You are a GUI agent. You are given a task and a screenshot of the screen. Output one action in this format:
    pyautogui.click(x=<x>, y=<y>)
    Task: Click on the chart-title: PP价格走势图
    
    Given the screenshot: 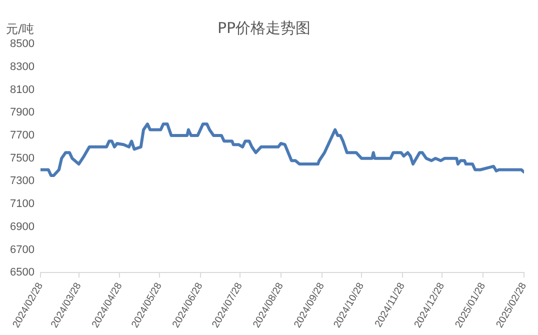 What is the action you would take?
    pyautogui.click(x=264, y=27)
    